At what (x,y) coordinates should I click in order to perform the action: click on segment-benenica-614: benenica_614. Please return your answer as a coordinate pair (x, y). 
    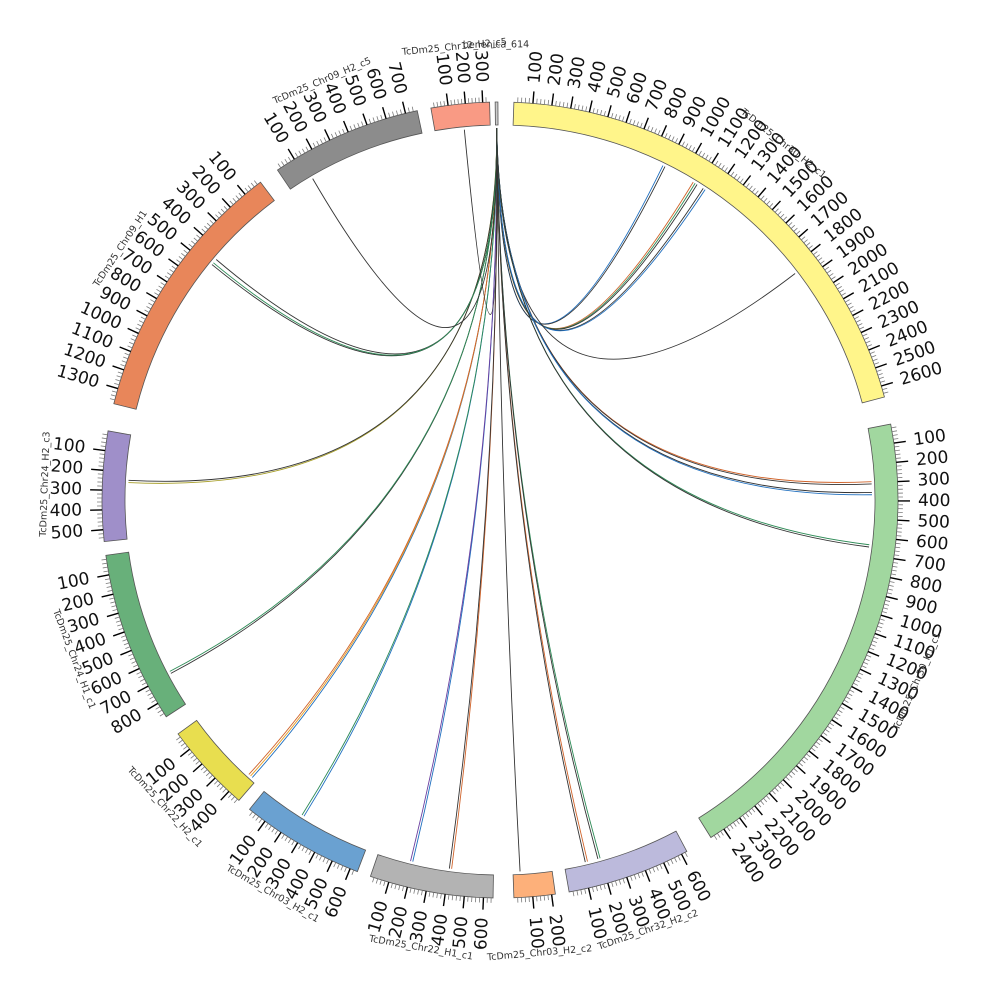
    Looking at the image, I should click on (496, 82).